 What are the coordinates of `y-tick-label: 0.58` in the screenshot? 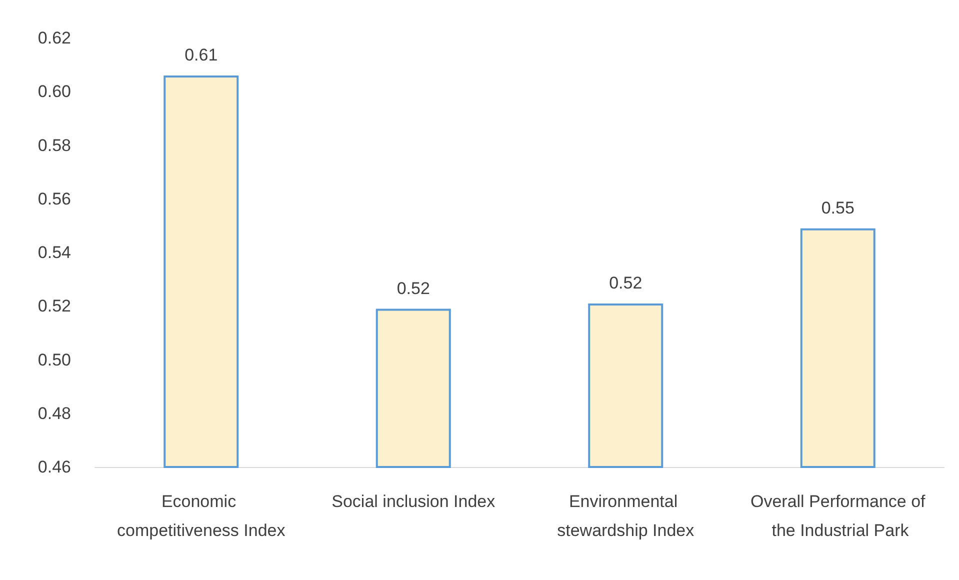 It's located at (54, 145).